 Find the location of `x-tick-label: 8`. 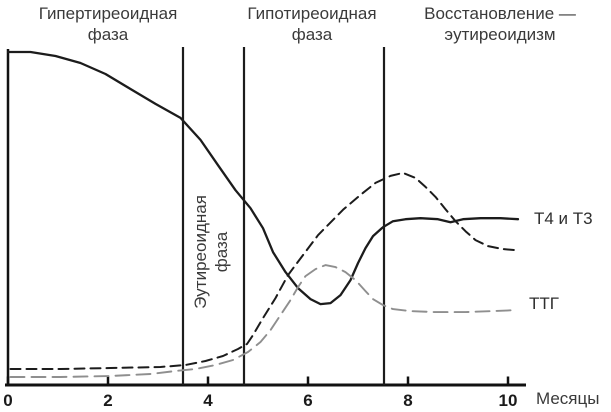

x-tick-label: 8 is located at coordinates (408, 400).